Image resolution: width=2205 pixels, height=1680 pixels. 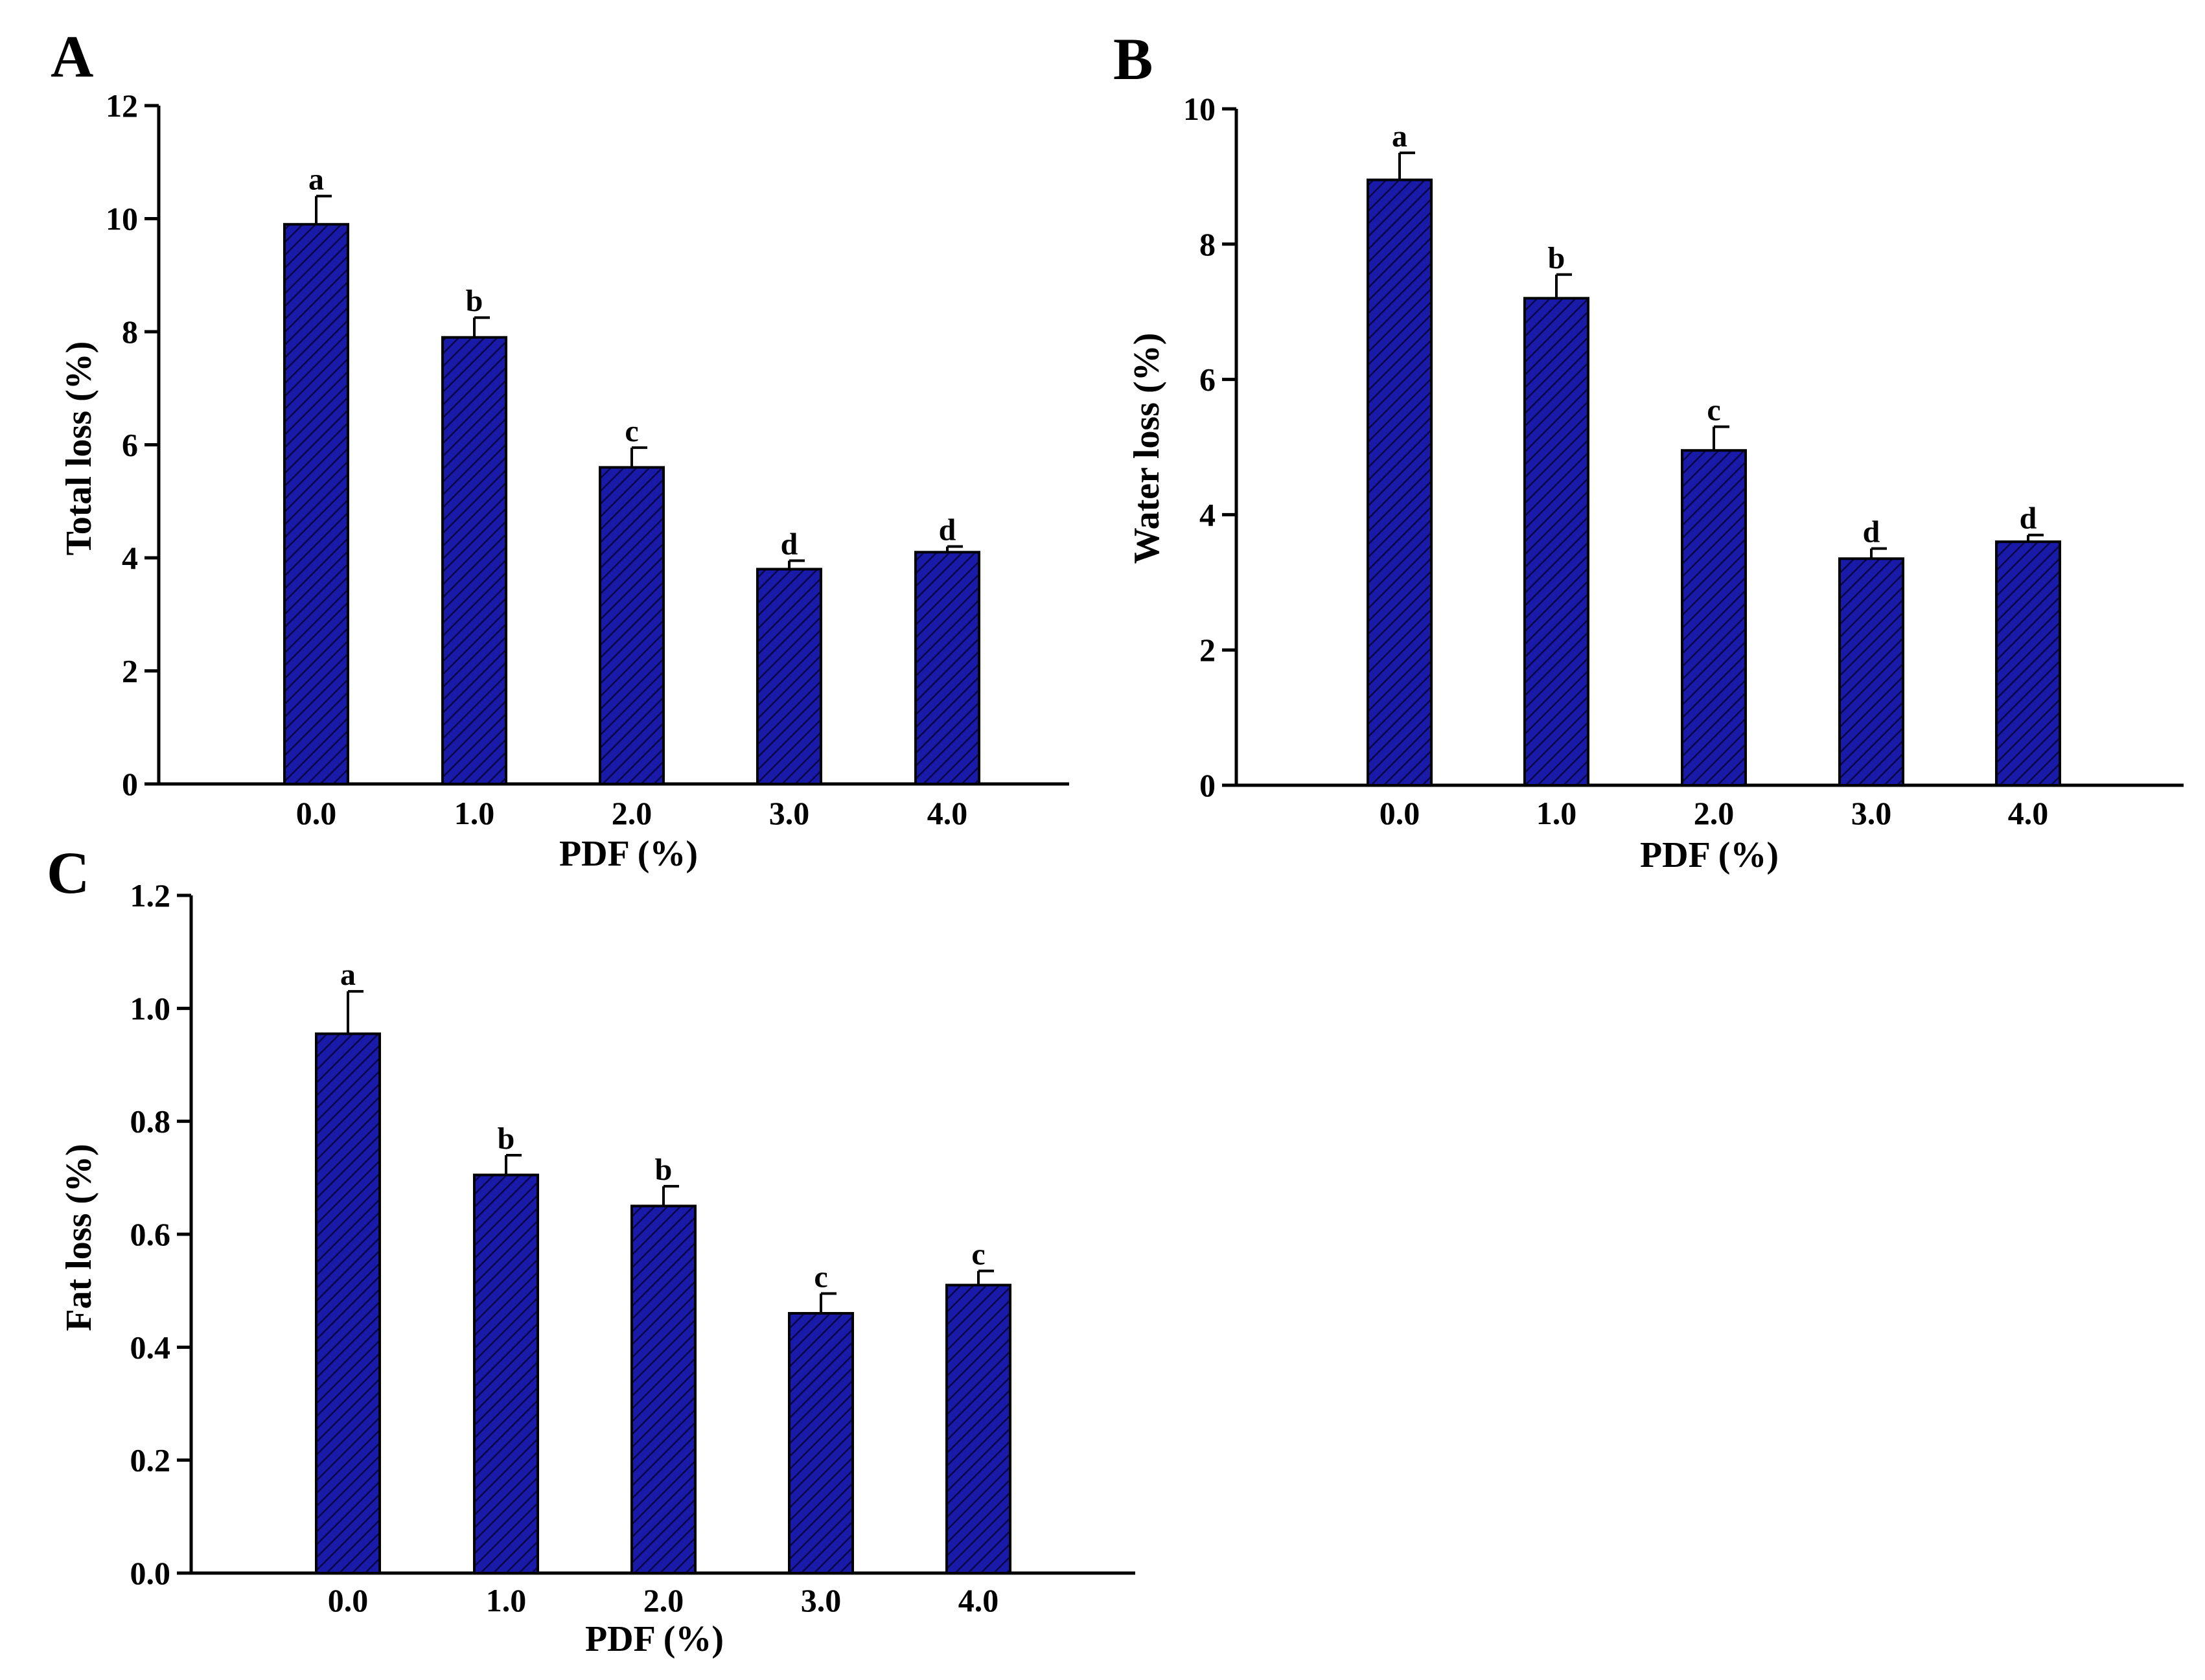 I want to click on panel-b-x-tick-label: 2.0, so click(x=1714, y=813).